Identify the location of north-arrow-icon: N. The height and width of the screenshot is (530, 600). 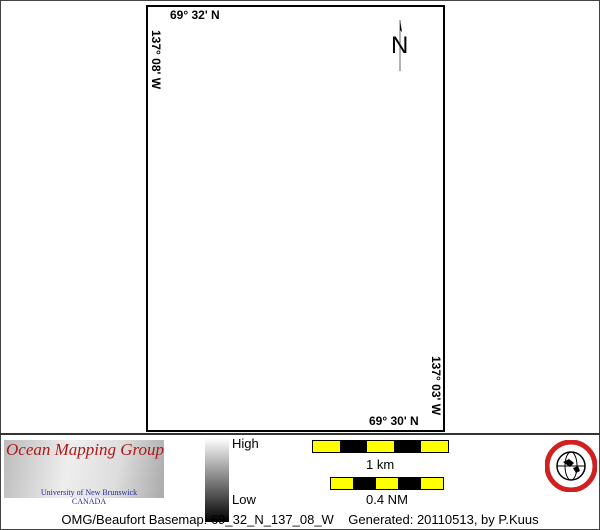
(400, 45).